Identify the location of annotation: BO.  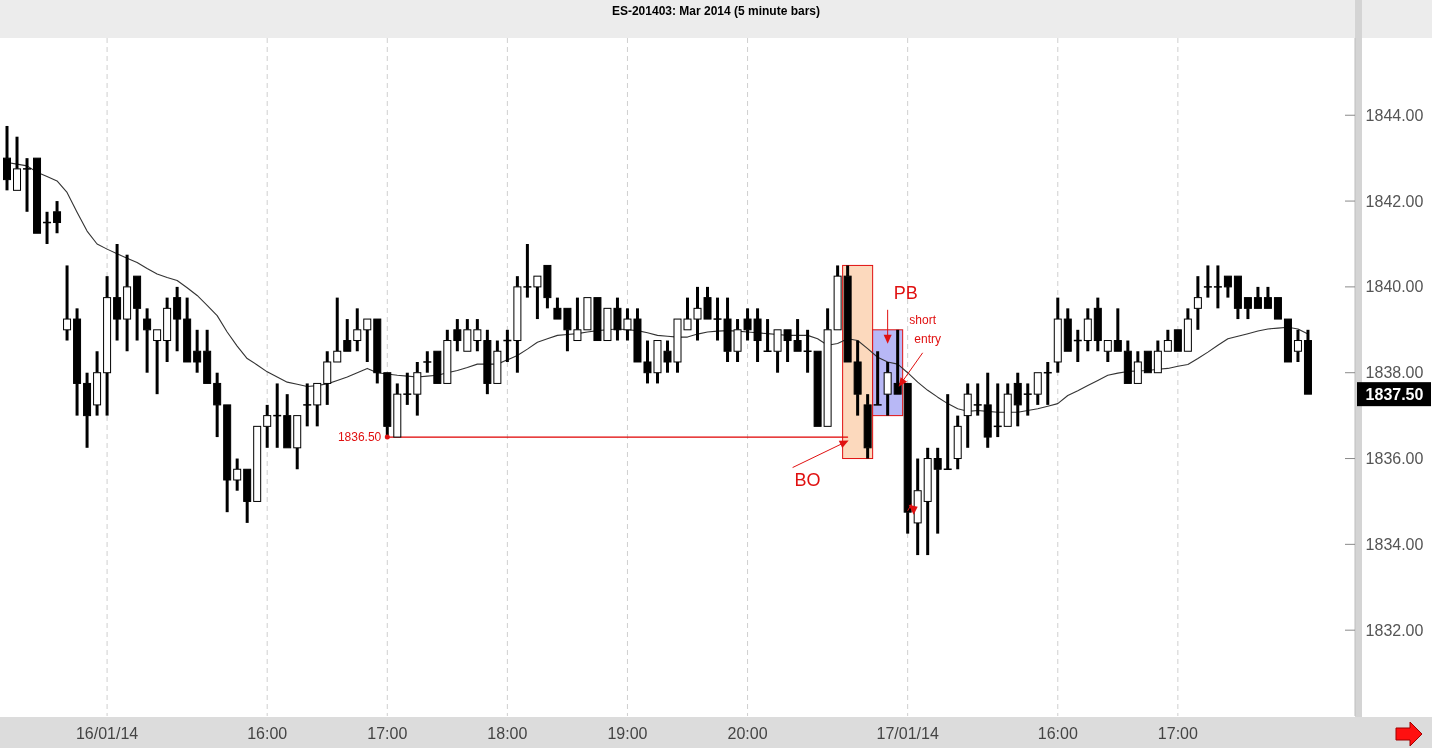
(807, 479).